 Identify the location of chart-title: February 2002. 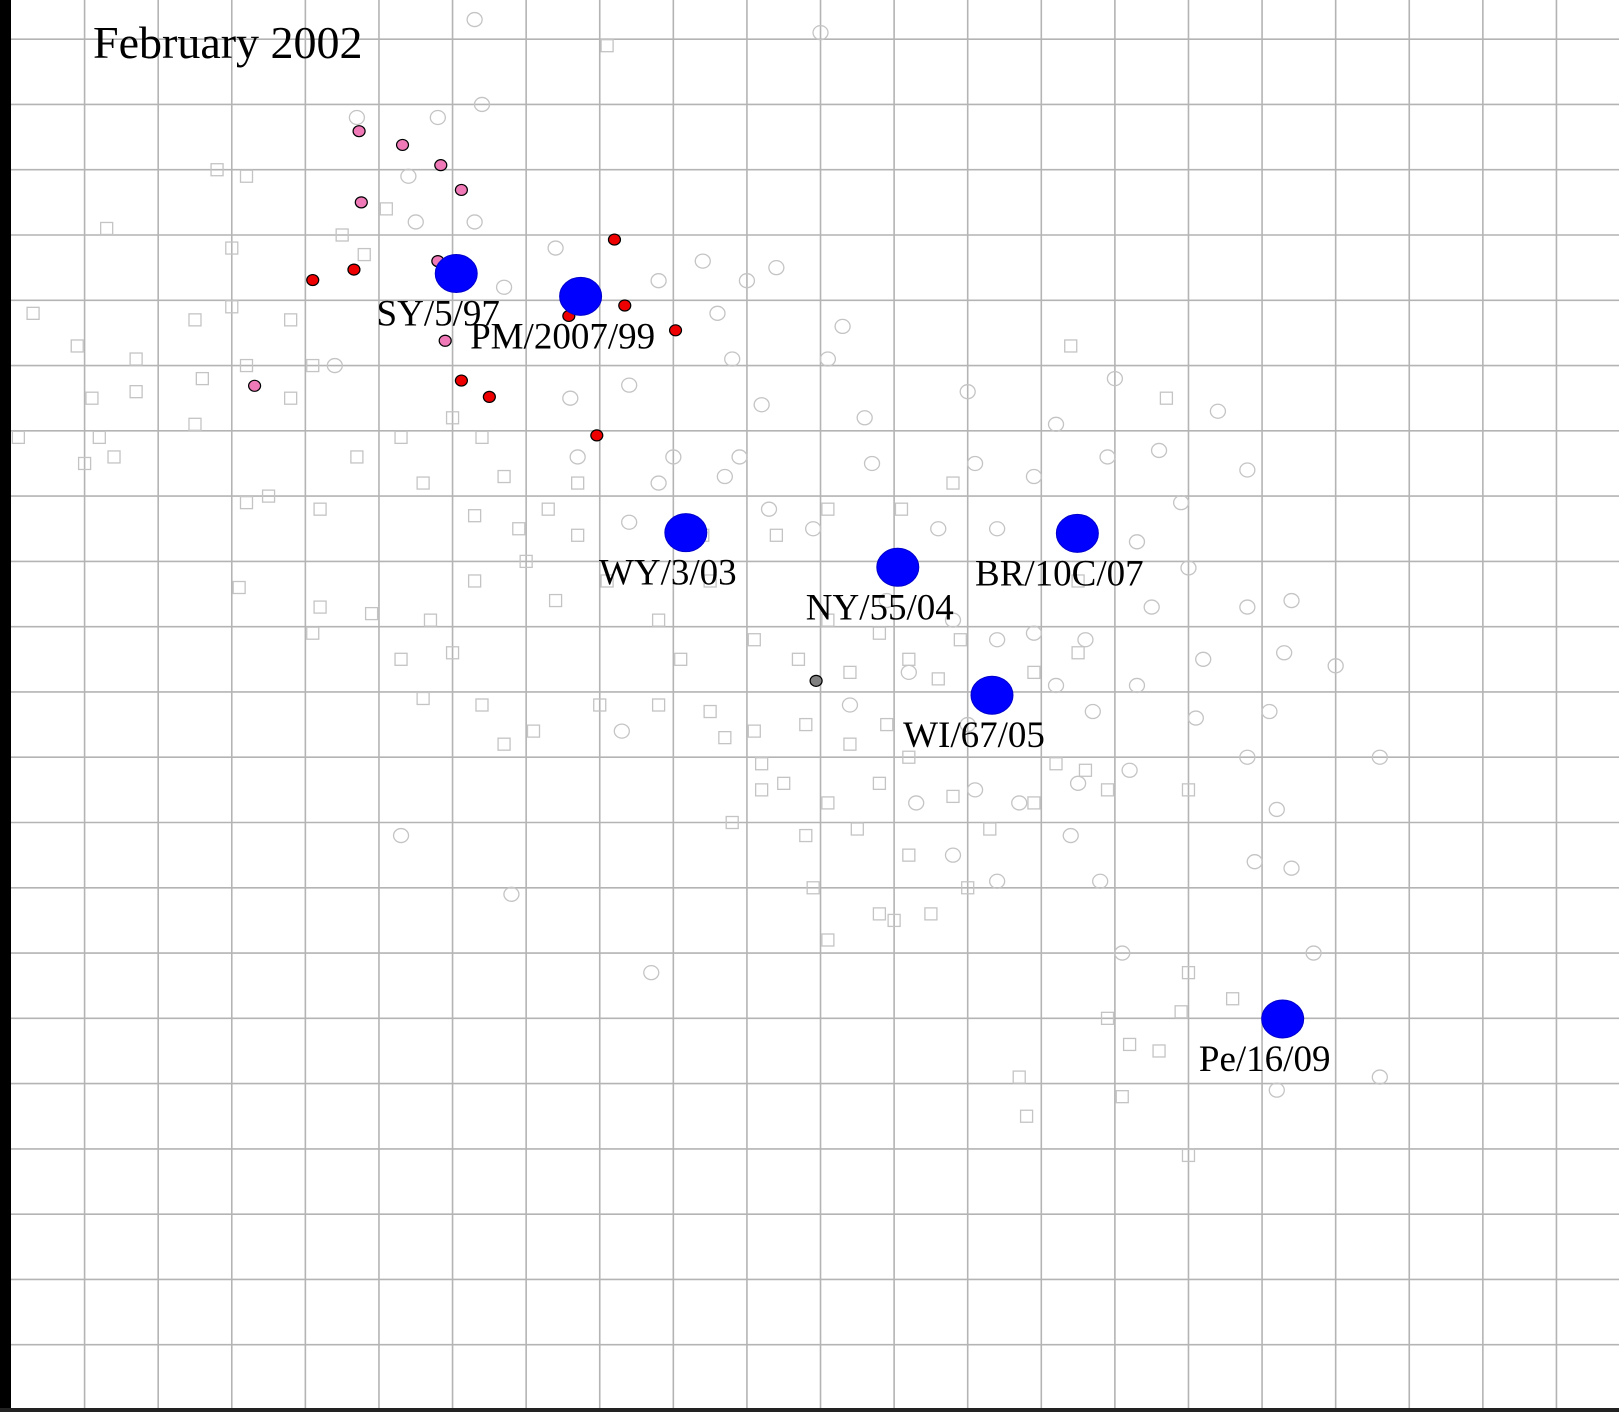
(228, 42).